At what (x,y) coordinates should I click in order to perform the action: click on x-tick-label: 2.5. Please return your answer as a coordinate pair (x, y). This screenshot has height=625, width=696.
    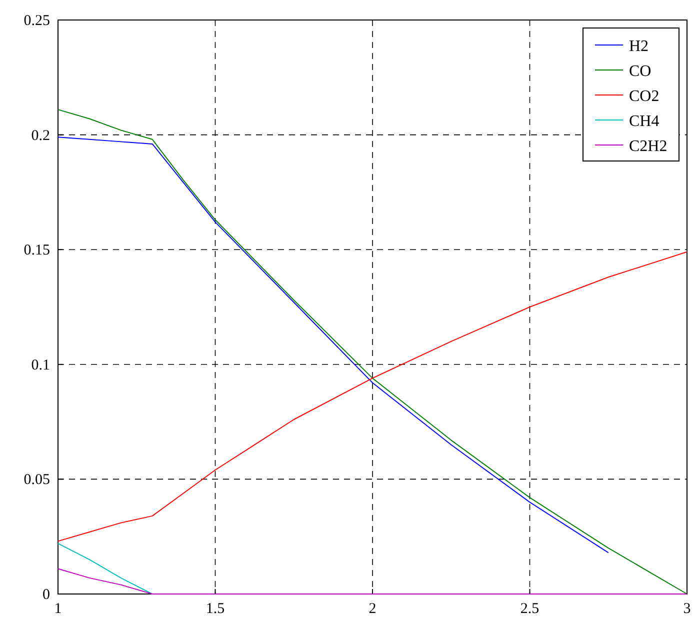
    Looking at the image, I should click on (530, 609).